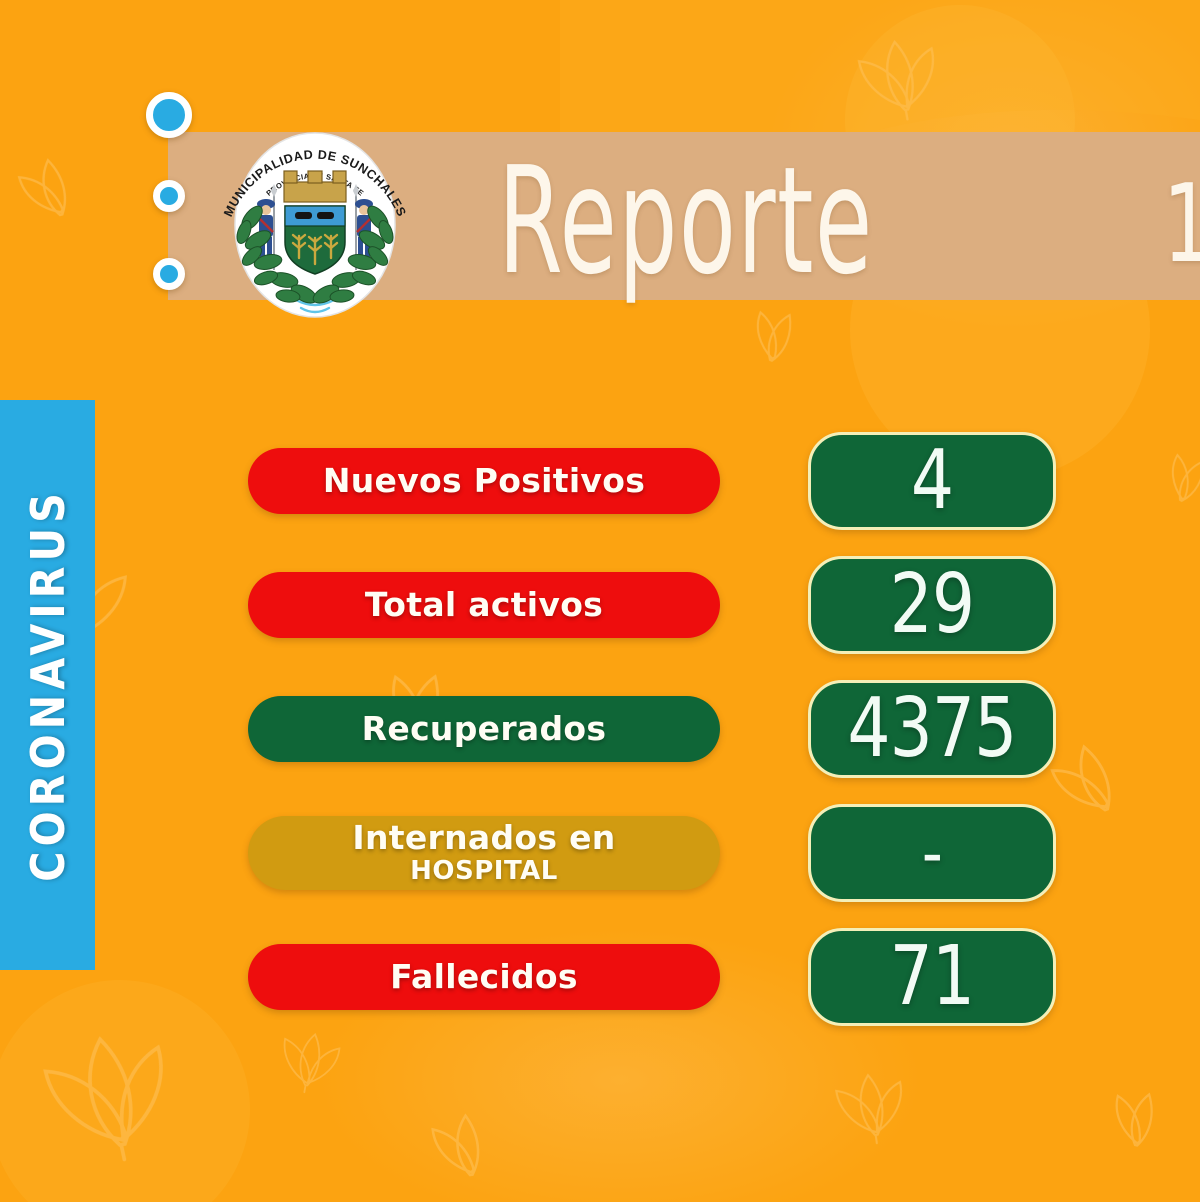 The width and height of the screenshot is (1200, 1202). Describe the element at coordinates (686, 221) in the screenshot. I see `page-title: Reporte` at that location.